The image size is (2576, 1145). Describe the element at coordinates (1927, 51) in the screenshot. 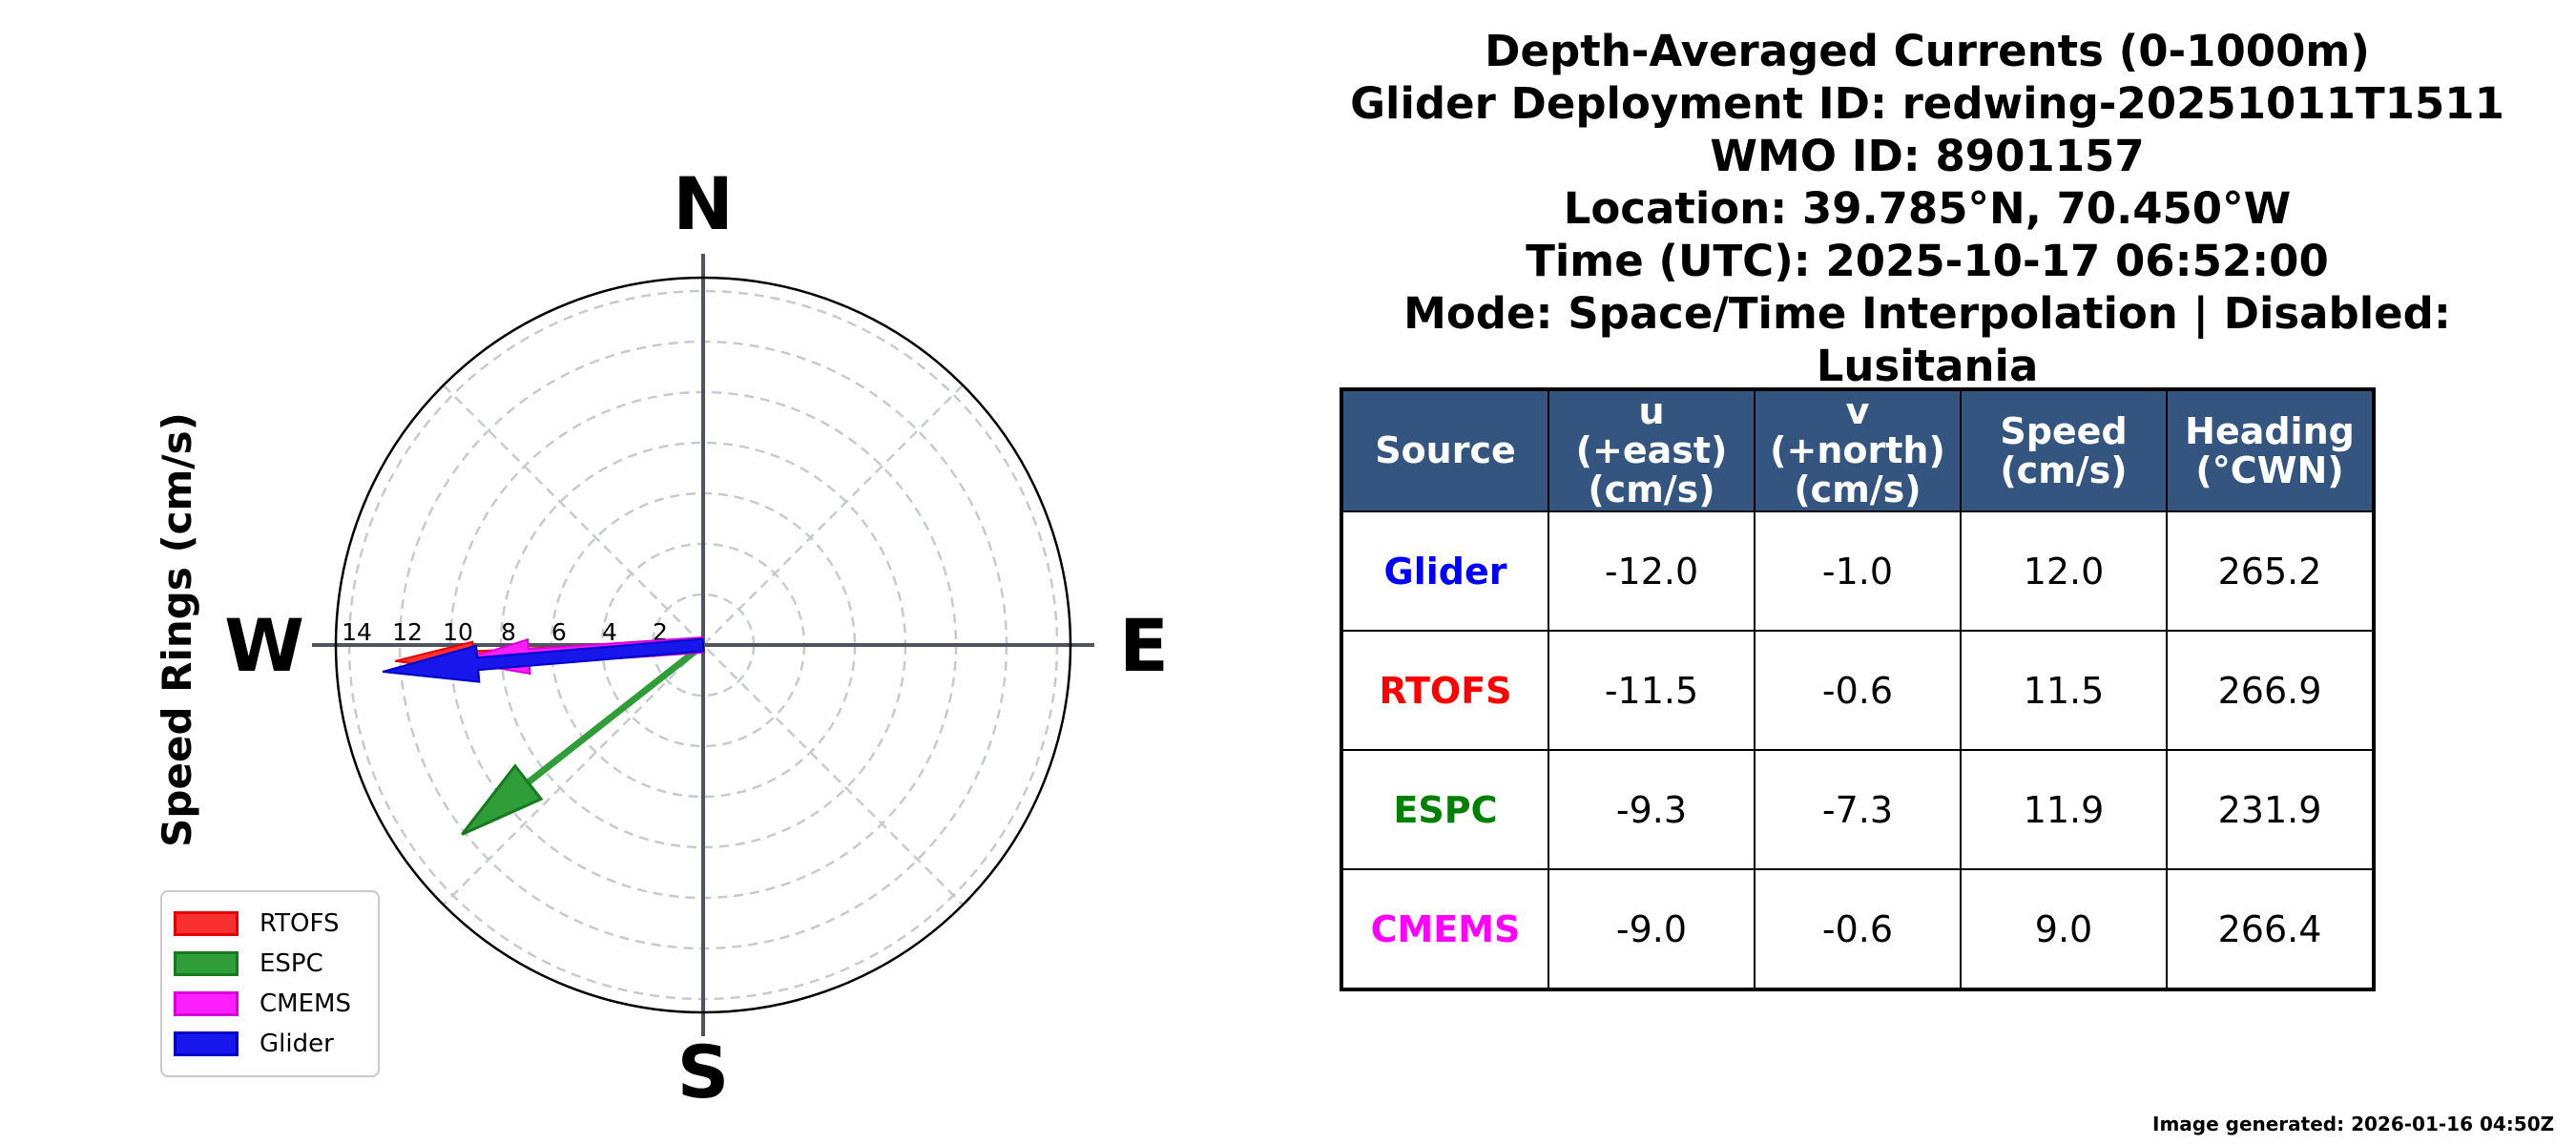

I see `title-line-1: Depth-Averaged Currents (0-1000m)` at that location.